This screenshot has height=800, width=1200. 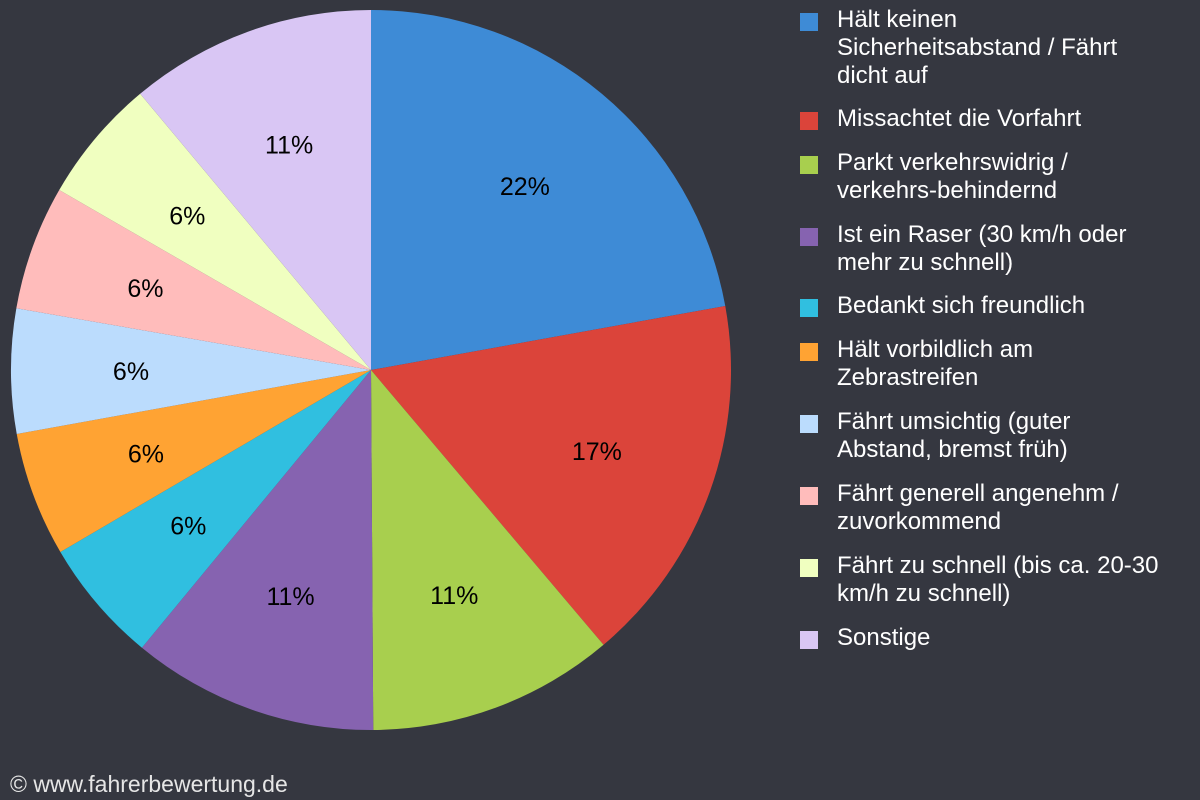 I want to click on legend-label: Bedankt sich freundlich, so click(x=961, y=305).